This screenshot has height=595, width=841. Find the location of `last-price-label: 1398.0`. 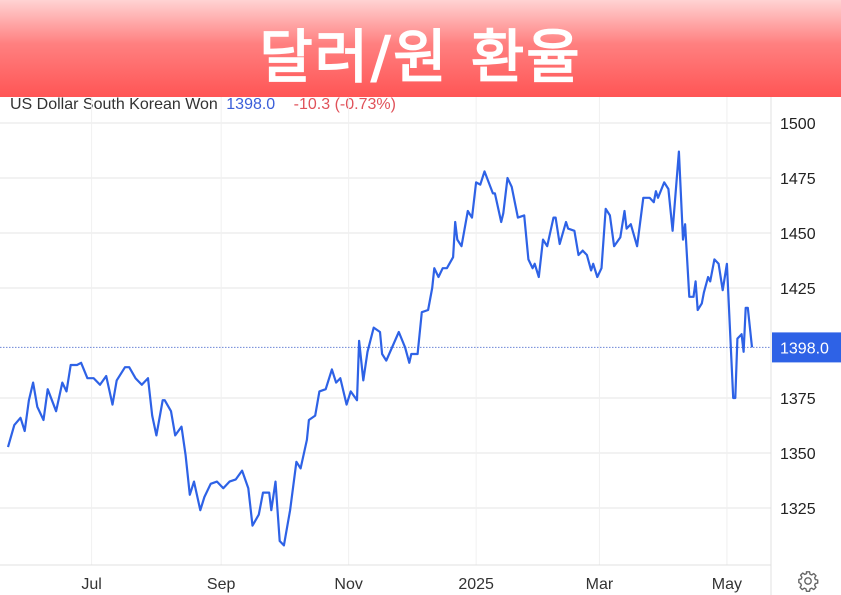

last-price-label: 1398.0 is located at coordinates (804, 348).